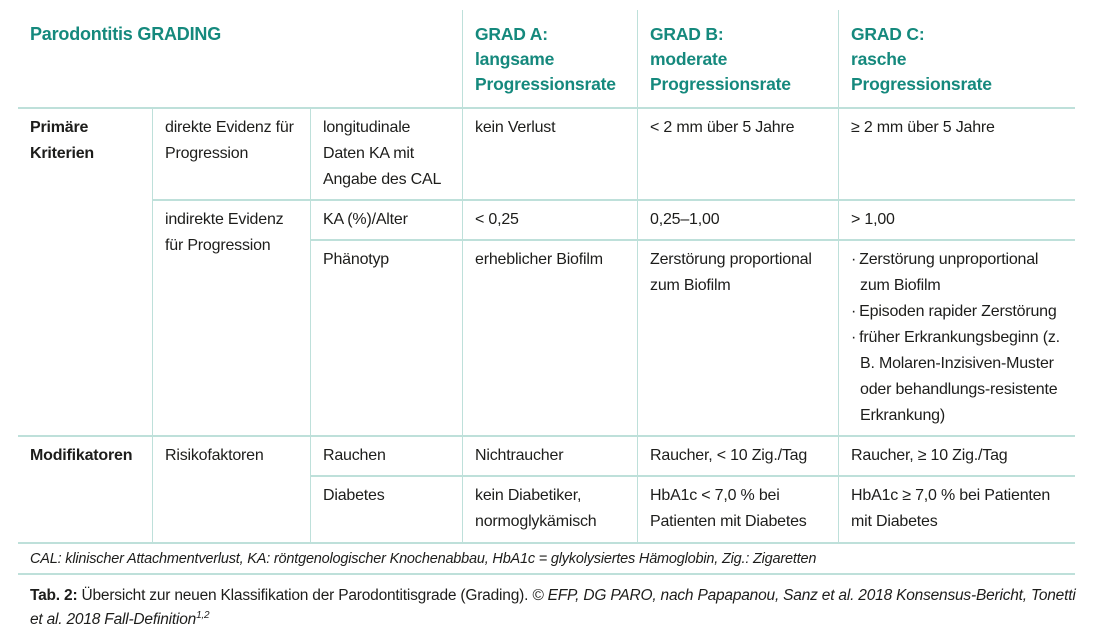 The width and height of the screenshot is (1095, 632). Describe the element at coordinates (231, 153) in the screenshot. I see `cell-direct-evidence: direkte Evidenz für Progression` at that location.